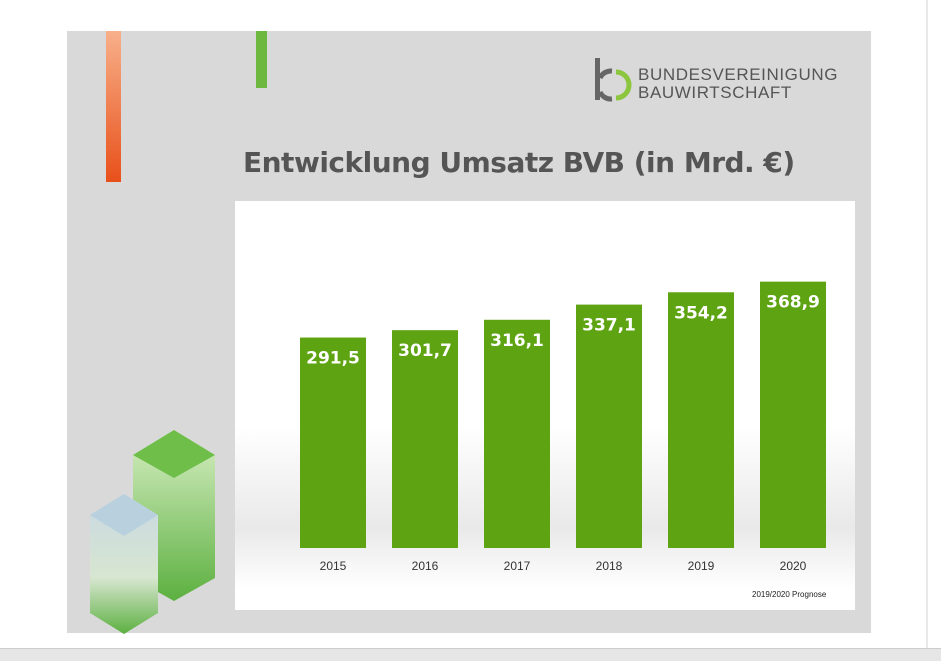  I want to click on bar-2015, so click(333, 442).